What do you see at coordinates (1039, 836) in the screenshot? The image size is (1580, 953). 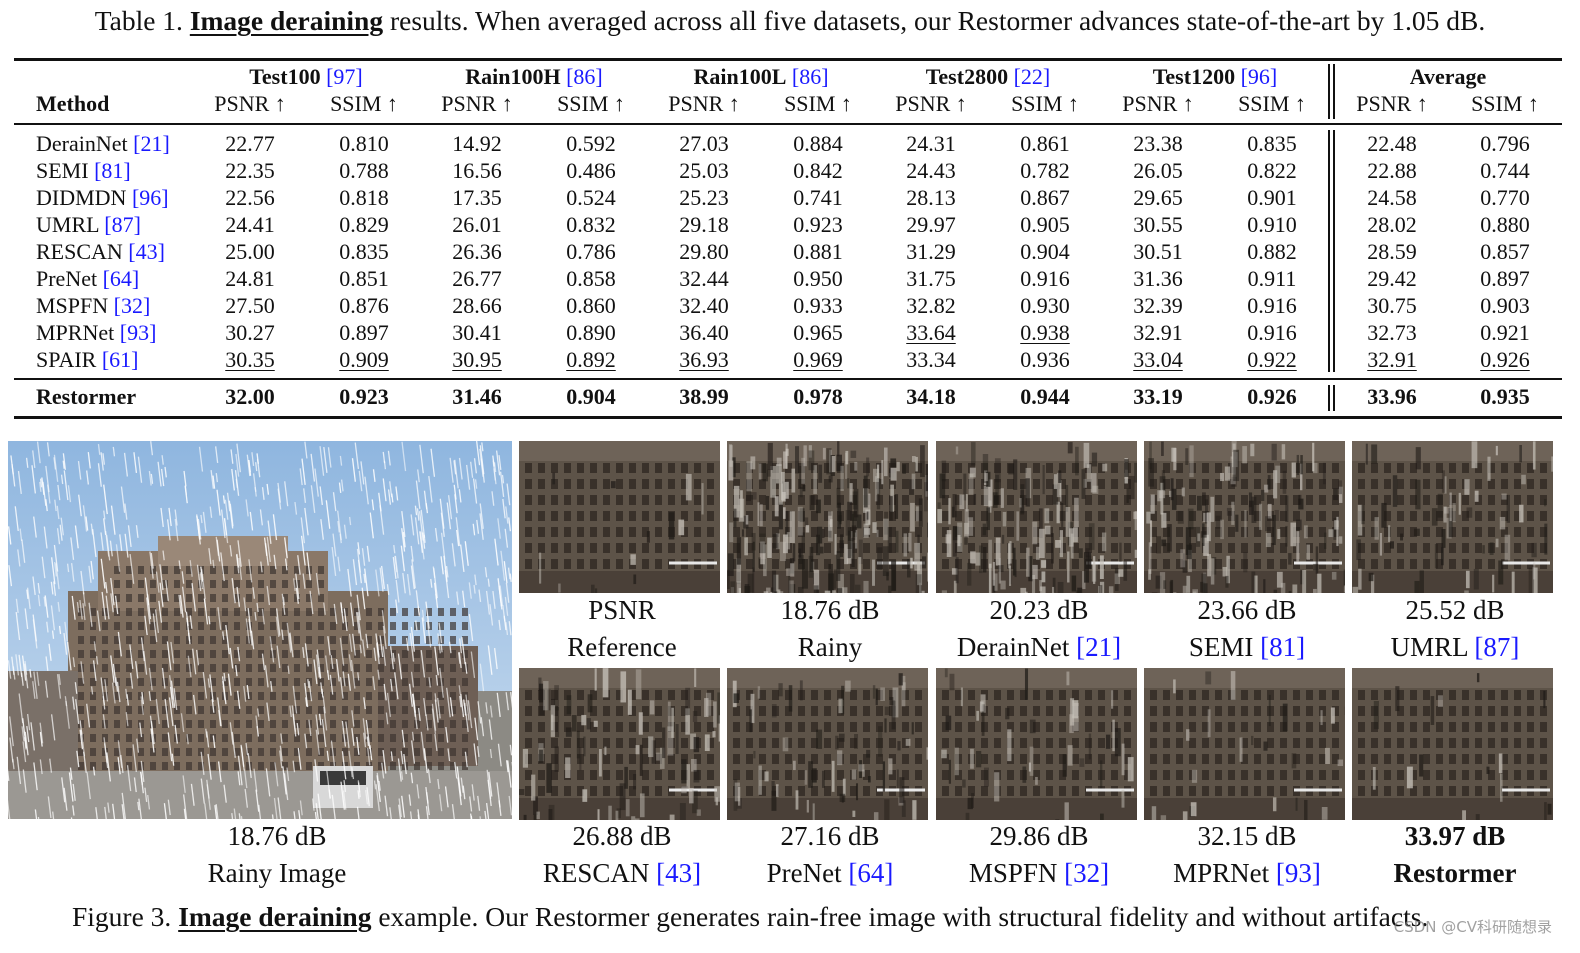 I see `thumb-mspfn-psnr: 29.86 dB` at bounding box center [1039, 836].